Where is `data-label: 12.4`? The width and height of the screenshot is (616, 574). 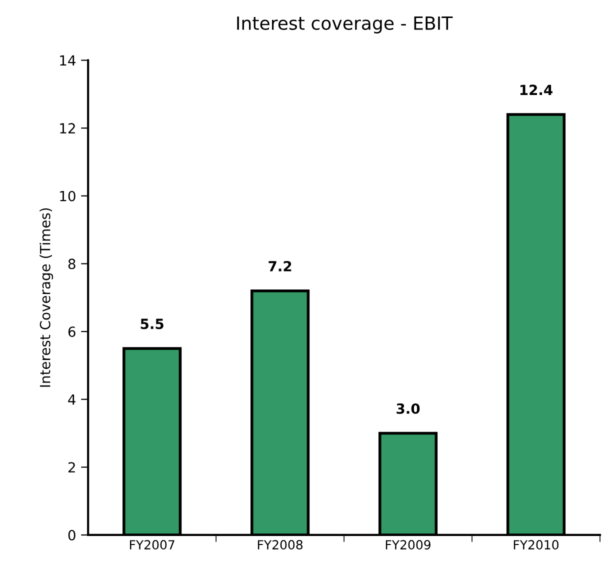 data-label: 12.4 is located at coordinates (536, 89).